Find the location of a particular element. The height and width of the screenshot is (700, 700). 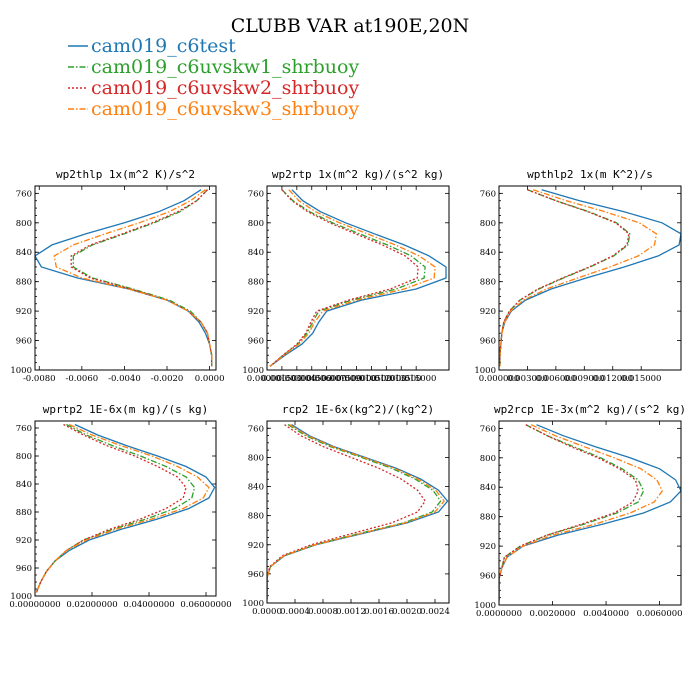

x-tick-label: 0.0016 is located at coordinates (379, 612).